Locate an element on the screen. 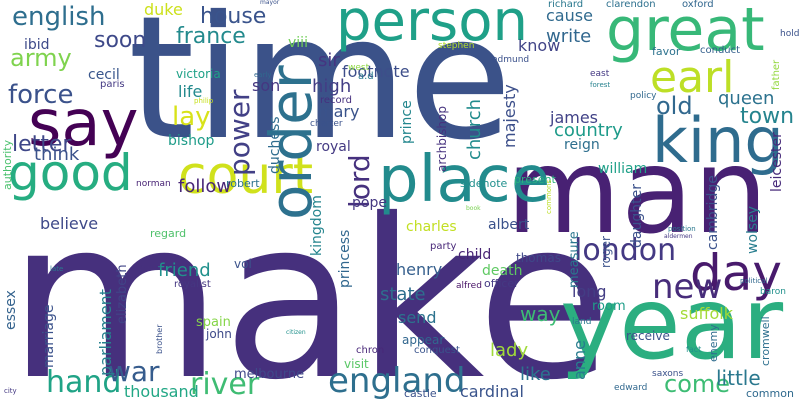  word-authority: authority is located at coordinates (7, 164).